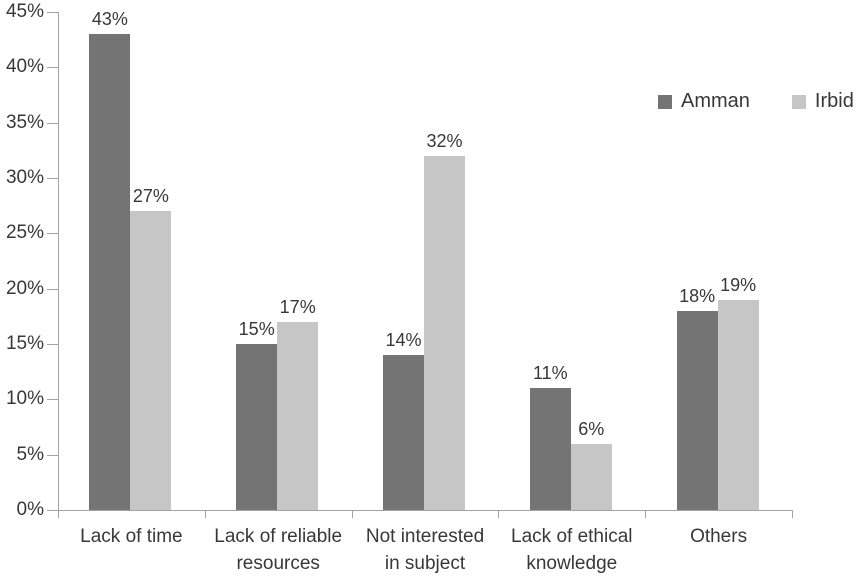  What do you see at coordinates (425, 510) in the screenshot?
I see `x-axis-line` at bounding box center [425, 510].